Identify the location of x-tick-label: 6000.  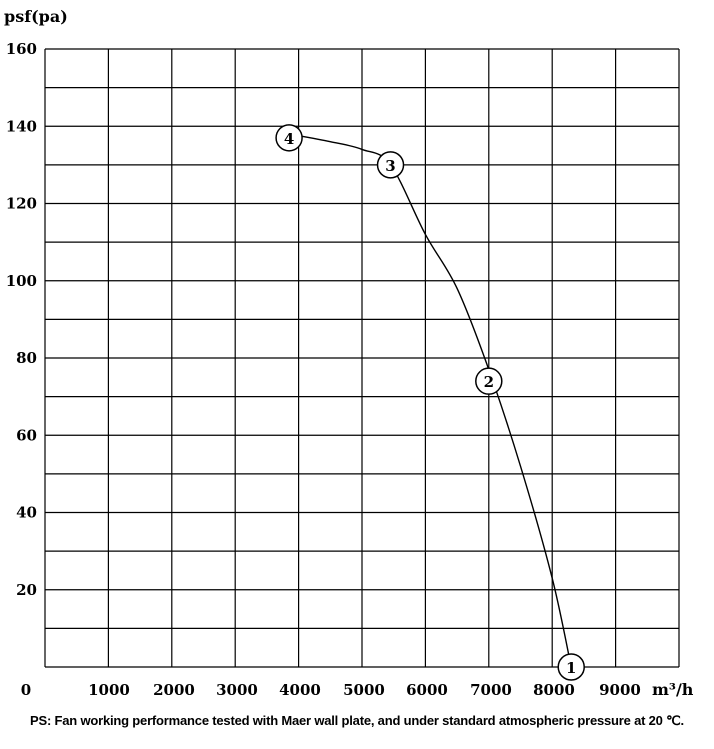
(427, 690).